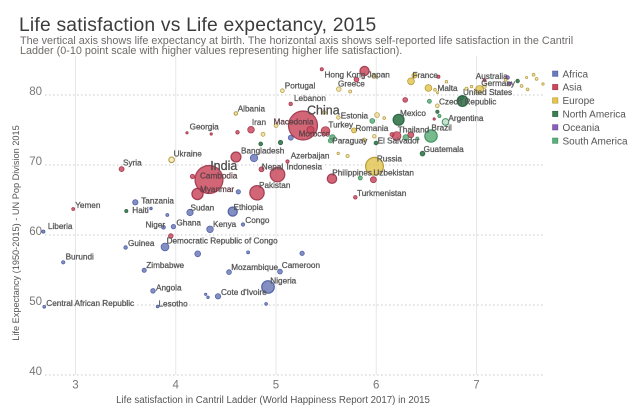 This screenshot has height=419, width=640. Describe the element at coordinates (448, 88) in the screenshot. I see `svg-text: Malta` at that location.